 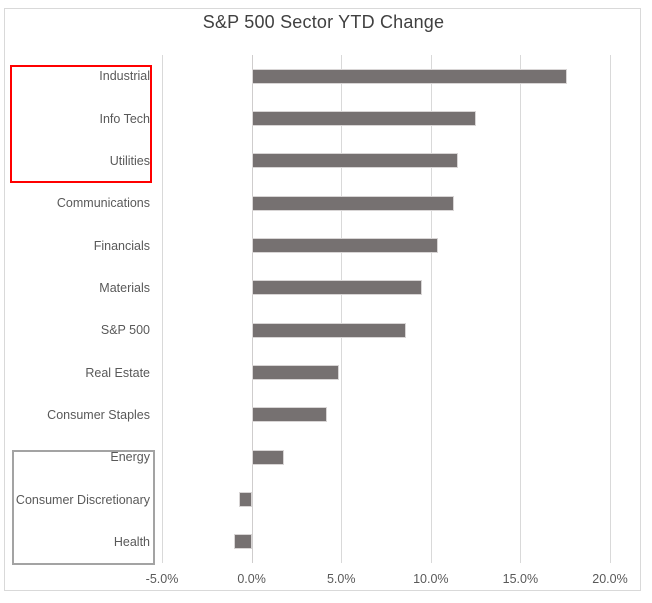 What do you see at coordinates (520, 579) in the screenshot?
I see `x-tick-label: 15.0%` at bounding box center [520, 579].